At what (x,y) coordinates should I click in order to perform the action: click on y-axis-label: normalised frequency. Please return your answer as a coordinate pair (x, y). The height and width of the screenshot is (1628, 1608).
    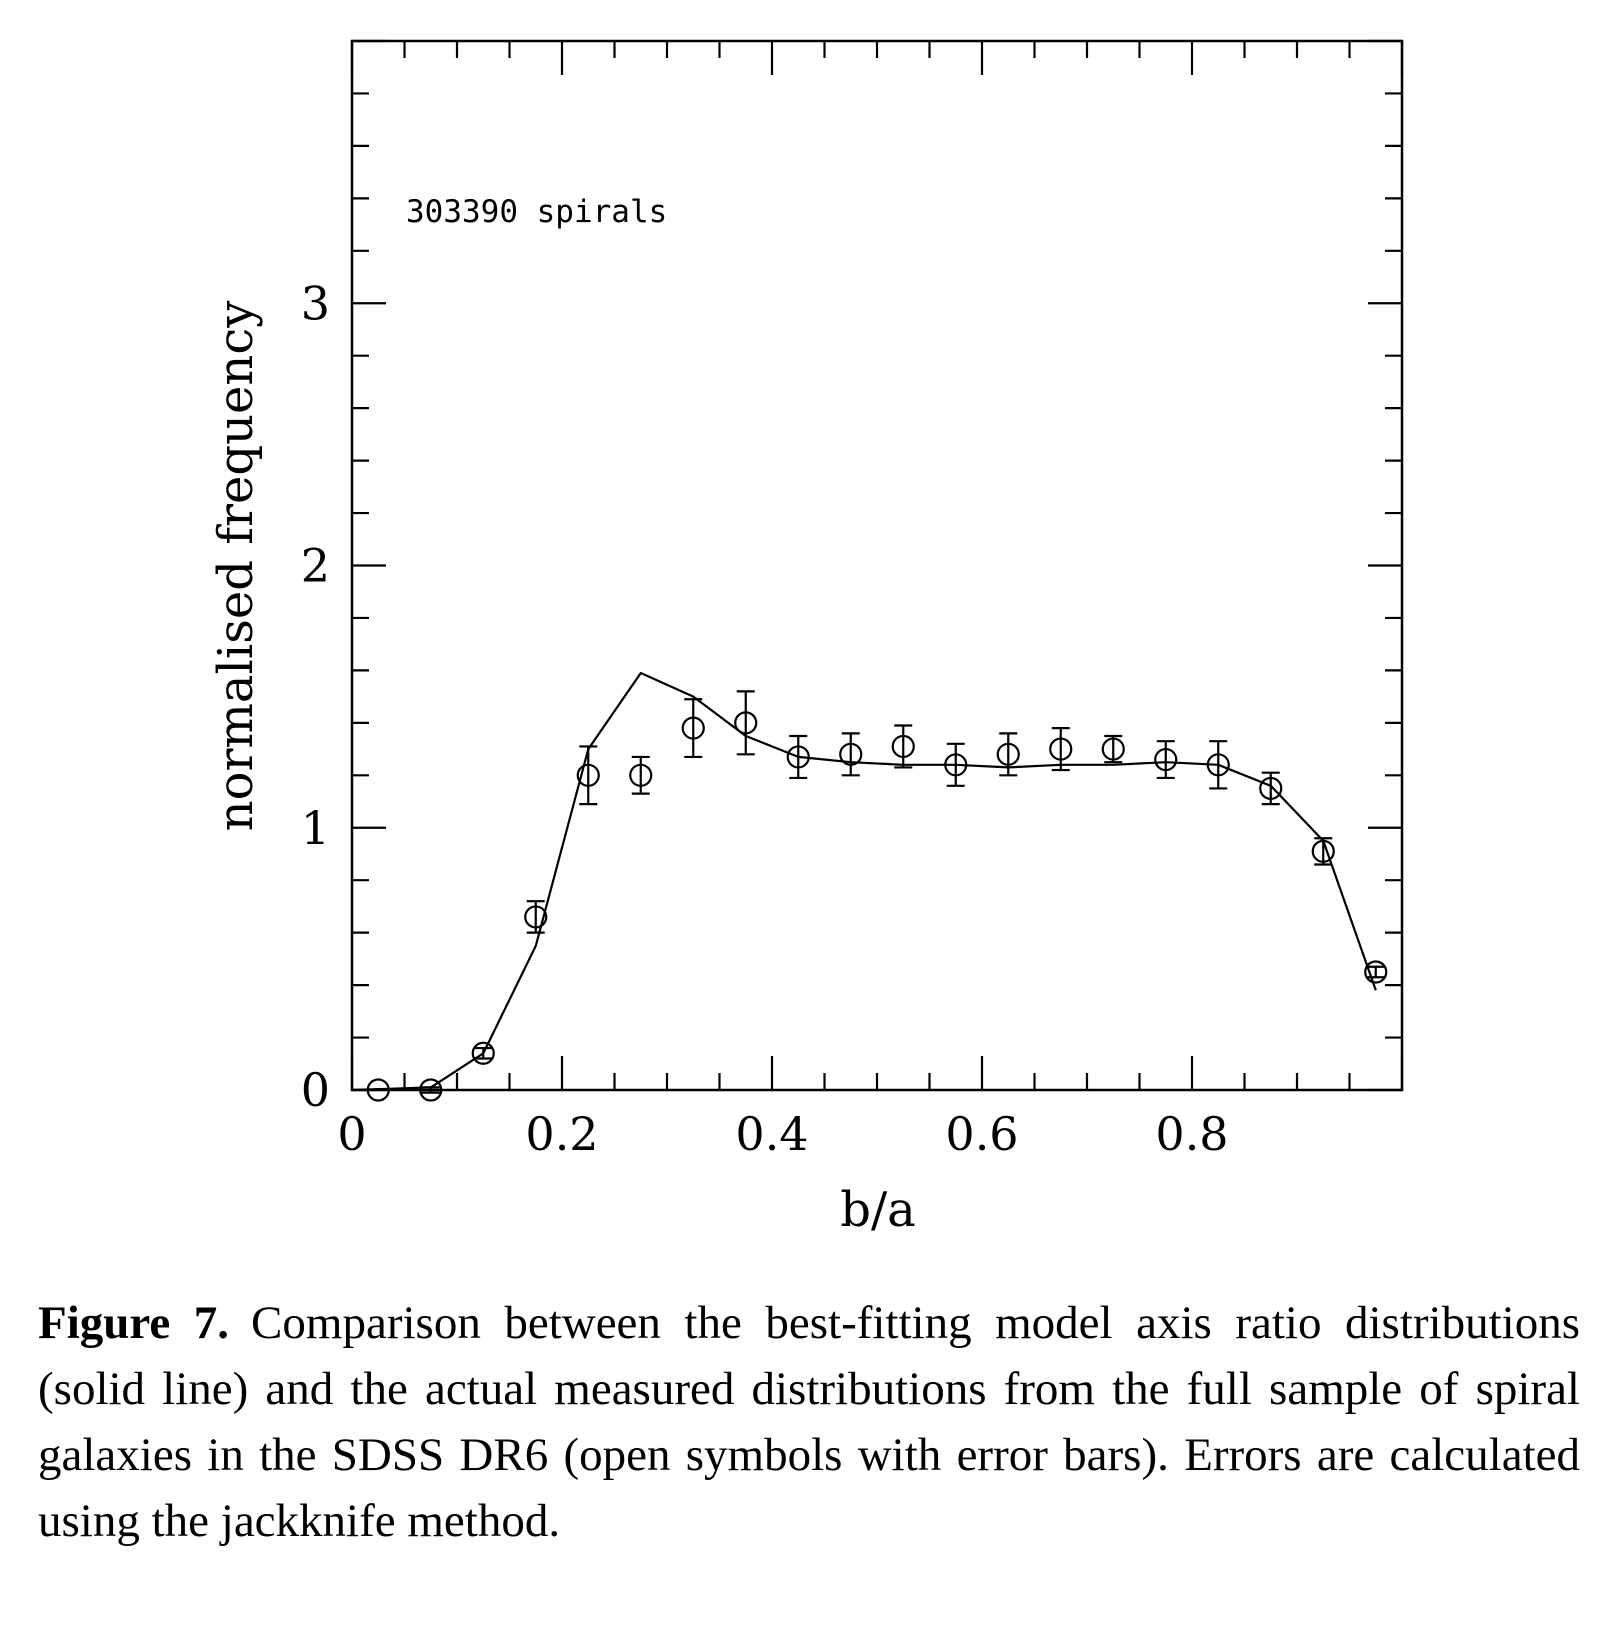
    Looking at the image, I should click on (236, 566).